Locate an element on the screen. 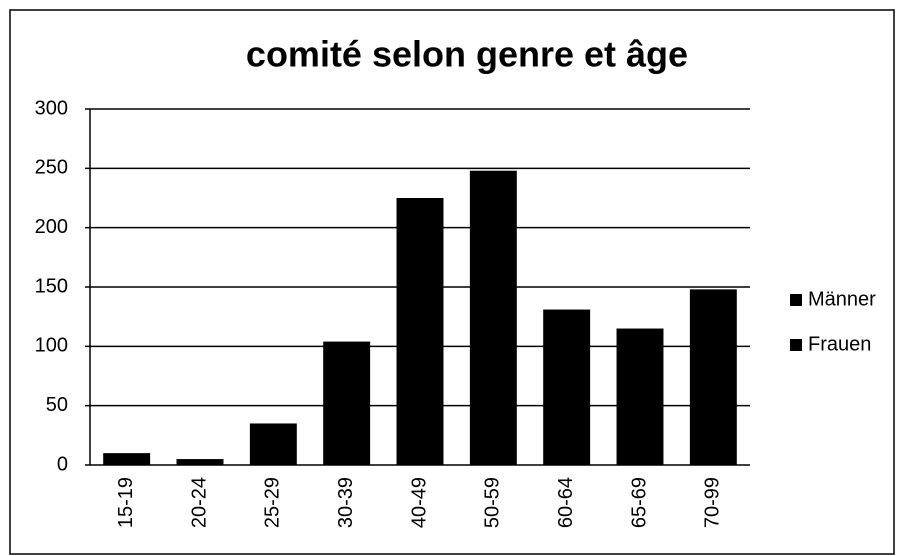  legend-label: Männer is located at coordinates (842, 299).